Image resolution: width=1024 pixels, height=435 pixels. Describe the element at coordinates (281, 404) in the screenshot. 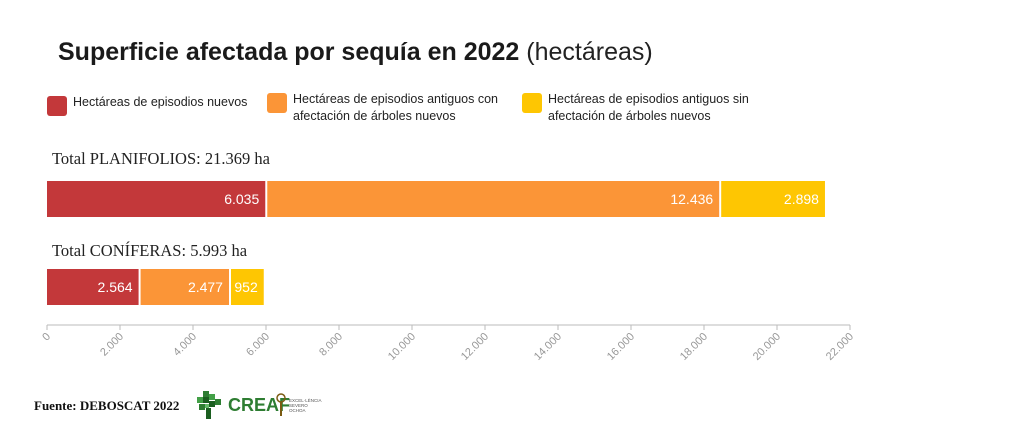

I see `severo-ochoa-seal-icon` at that location.